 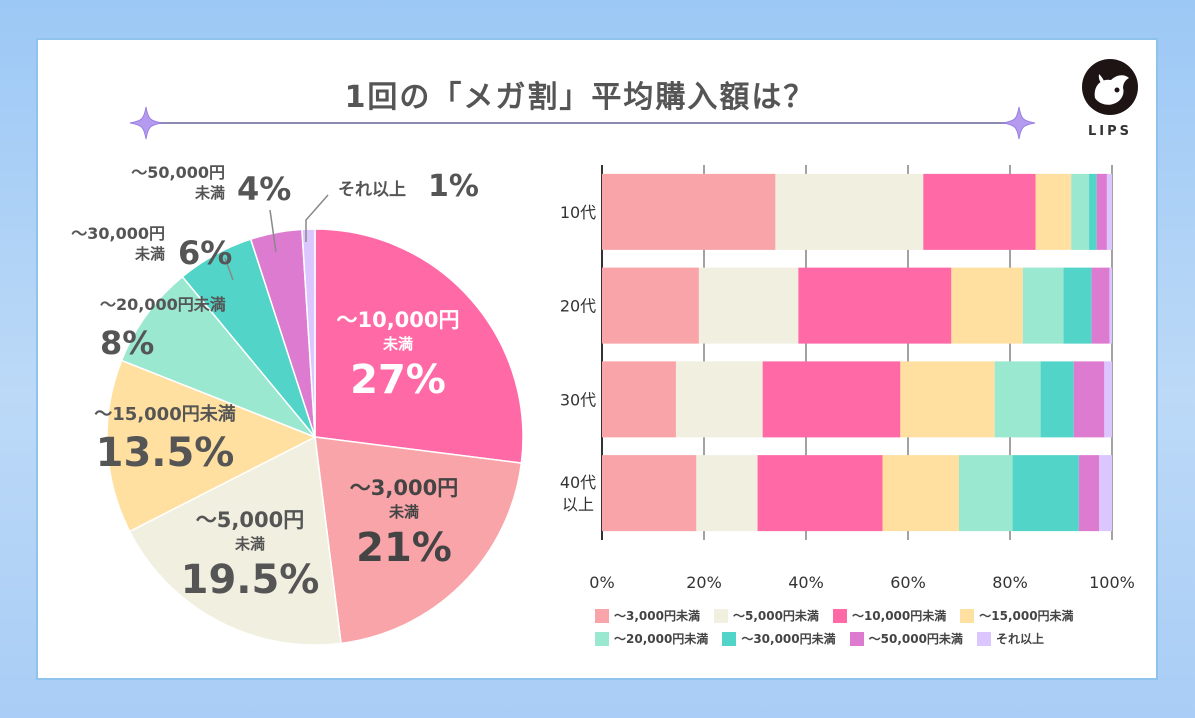 I want to click on page-title: 1回の「メガ割」平均購入額は？, so click(x=580, y=97).